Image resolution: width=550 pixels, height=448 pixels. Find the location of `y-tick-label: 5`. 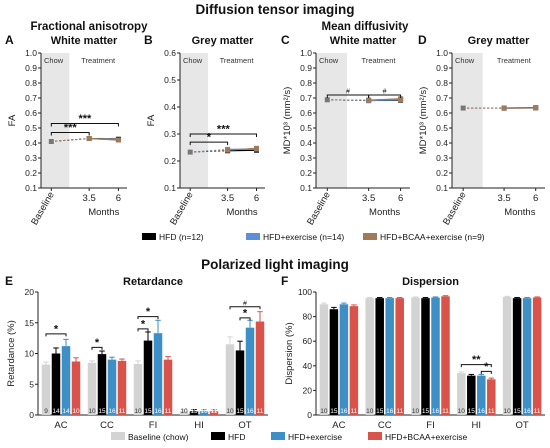

y-tick-label: 5 is located at coordinates (31, 384).